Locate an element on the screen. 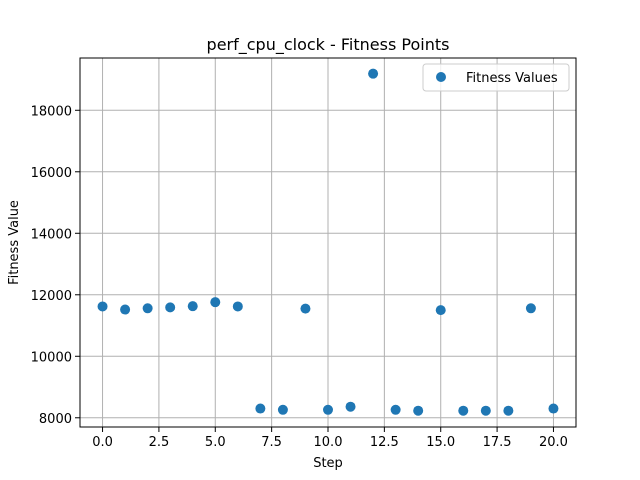  x-tick-label: 5.0 is located at coordinates (215, 442).